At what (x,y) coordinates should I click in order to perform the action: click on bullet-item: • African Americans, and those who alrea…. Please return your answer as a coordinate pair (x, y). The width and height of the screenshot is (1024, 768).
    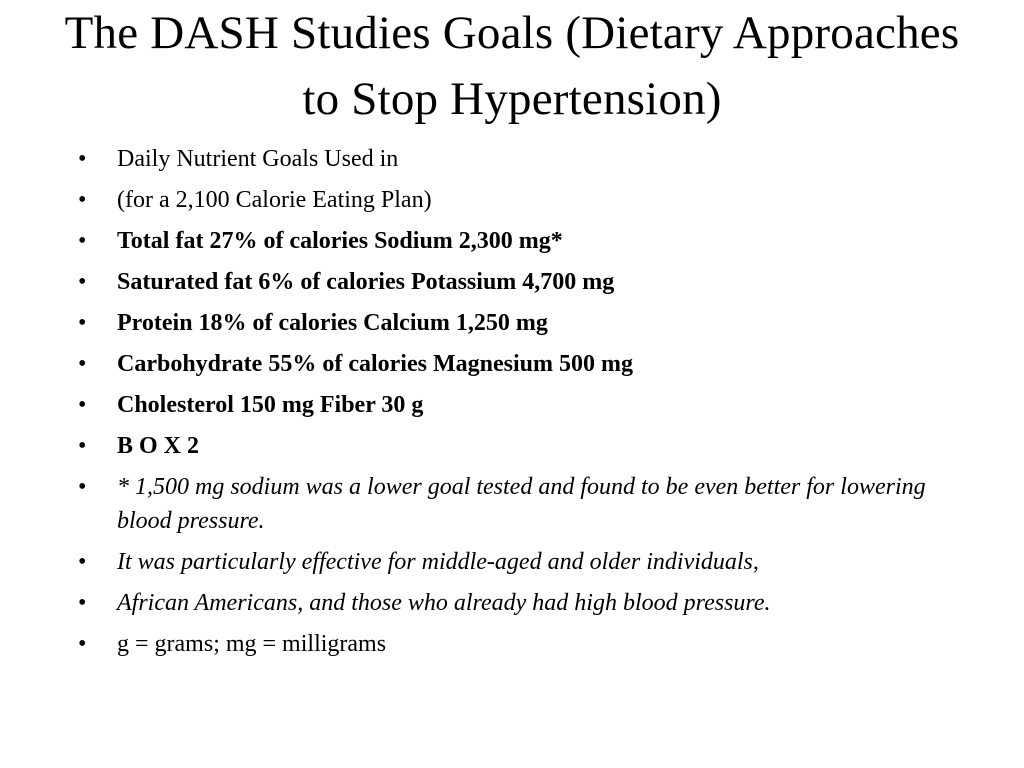
    Looking at the image, I should click on (513, 603).